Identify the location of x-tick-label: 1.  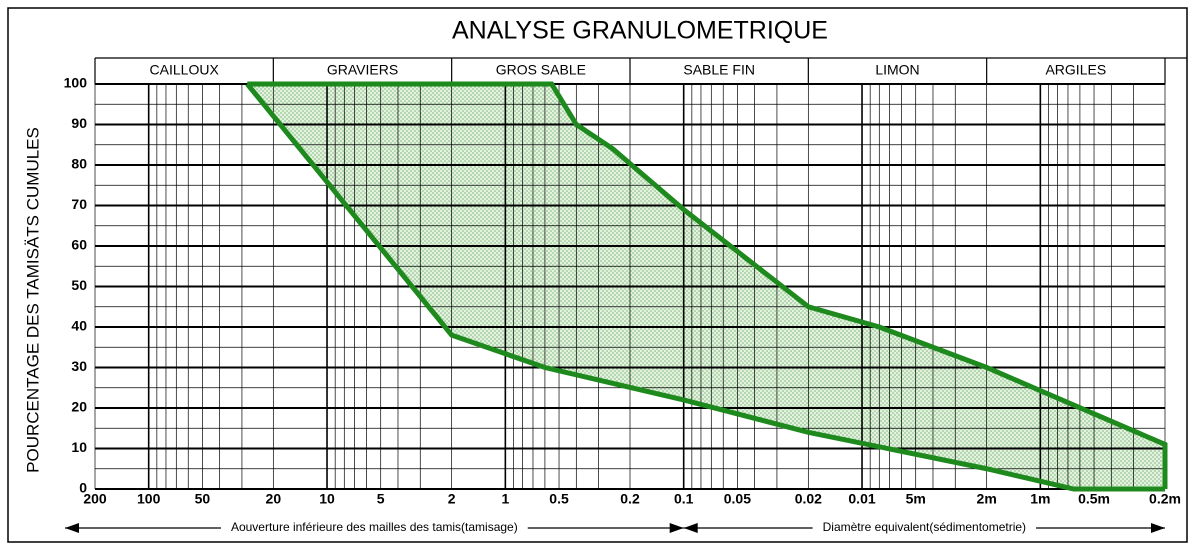
(505, 499).